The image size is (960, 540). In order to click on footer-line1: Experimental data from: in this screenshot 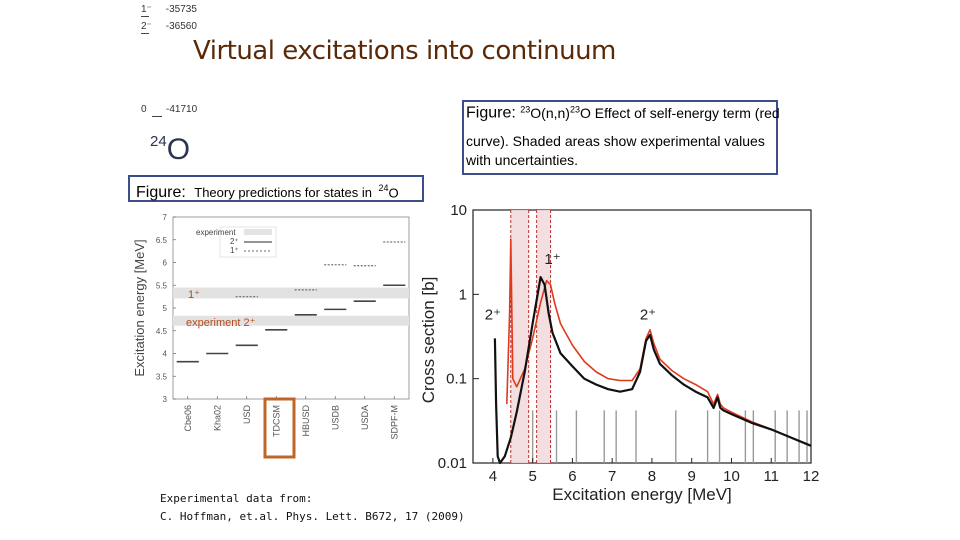, I will do `click(236, 498)`.